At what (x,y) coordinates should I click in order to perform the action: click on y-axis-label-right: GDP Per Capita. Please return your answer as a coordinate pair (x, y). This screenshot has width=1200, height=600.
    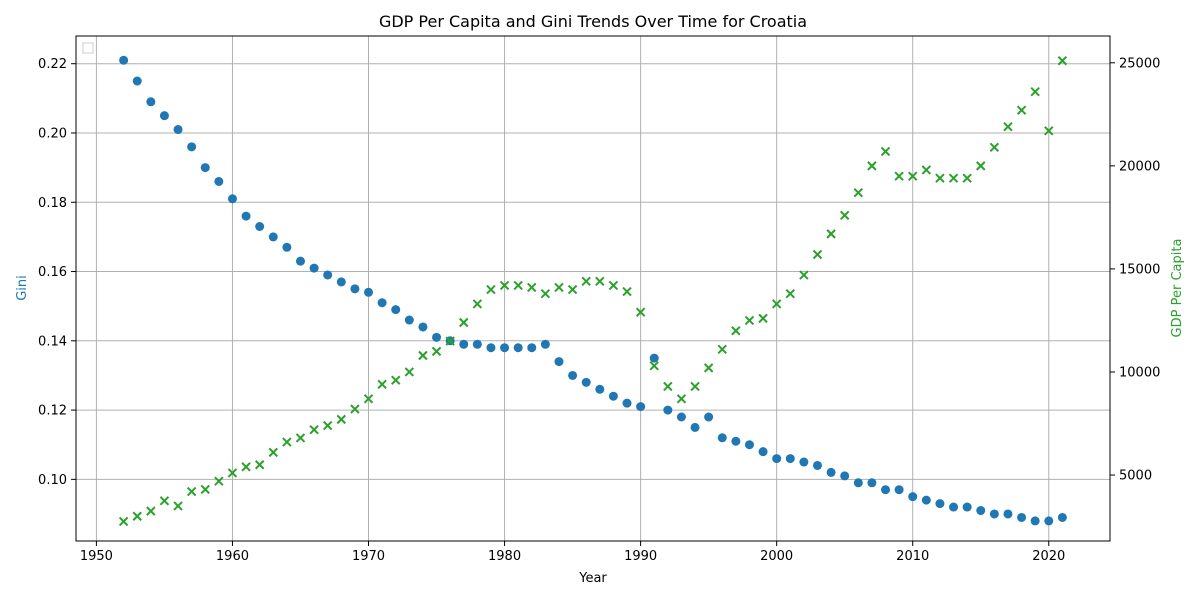
    Looking at the image, I should click on (1177, 288).